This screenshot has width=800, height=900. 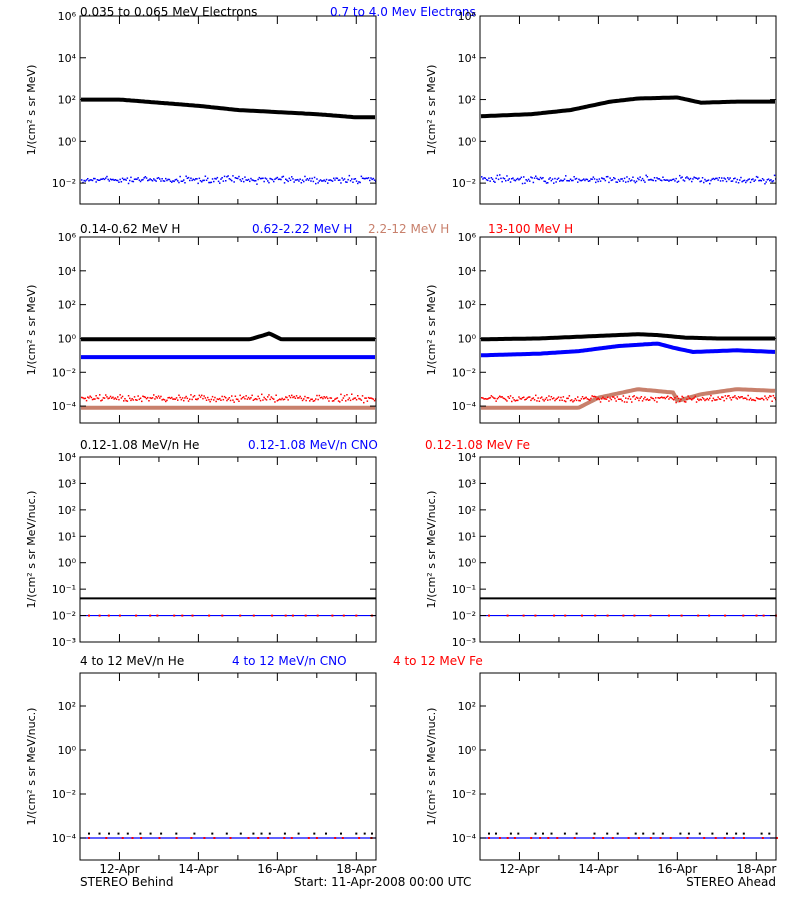 I want to click on p5-series-3-point, so click(x=136, y=615).